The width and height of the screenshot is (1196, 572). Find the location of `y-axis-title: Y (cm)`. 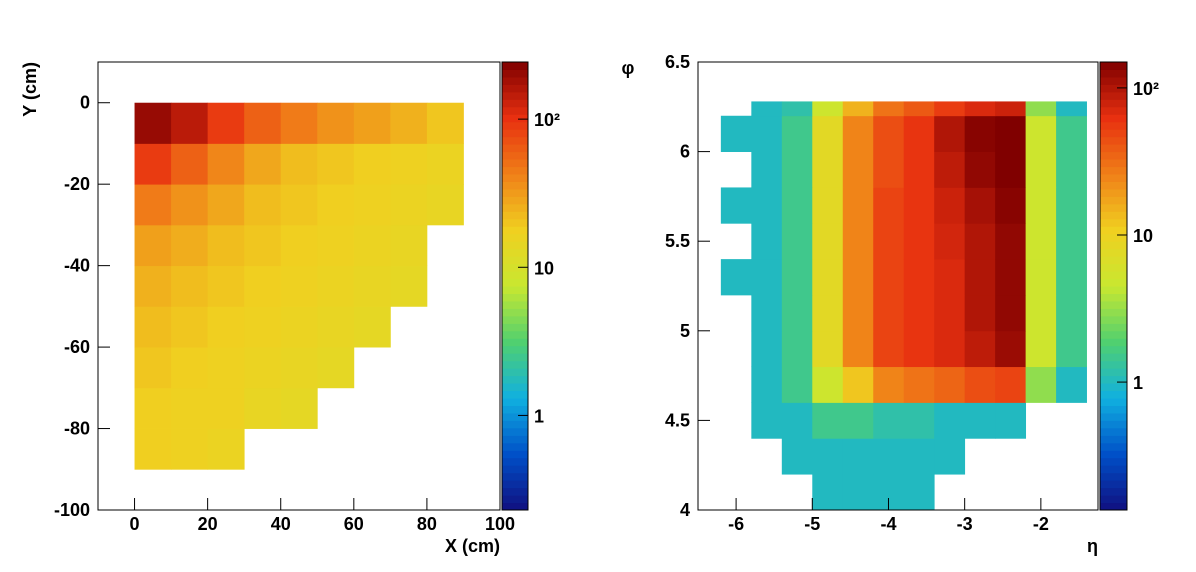

y-axis-title: Y (cm) is located at coordinates (30, 89).